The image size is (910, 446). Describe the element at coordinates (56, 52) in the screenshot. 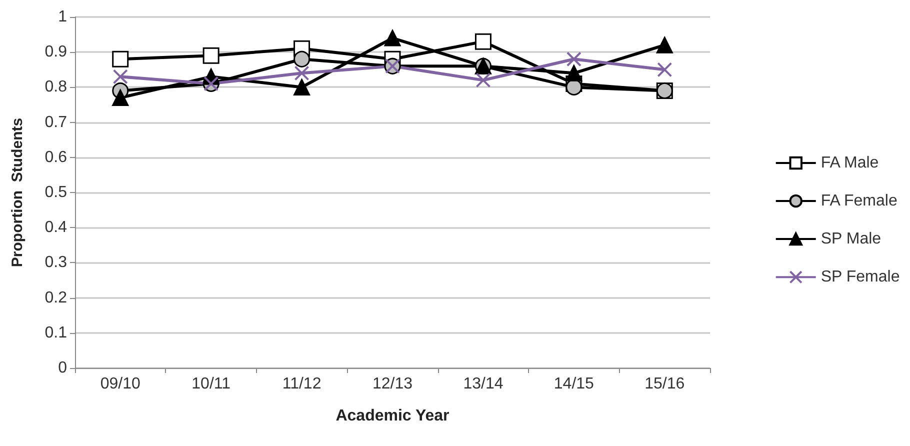

I see `y-tick-label: 0.9` at that location.